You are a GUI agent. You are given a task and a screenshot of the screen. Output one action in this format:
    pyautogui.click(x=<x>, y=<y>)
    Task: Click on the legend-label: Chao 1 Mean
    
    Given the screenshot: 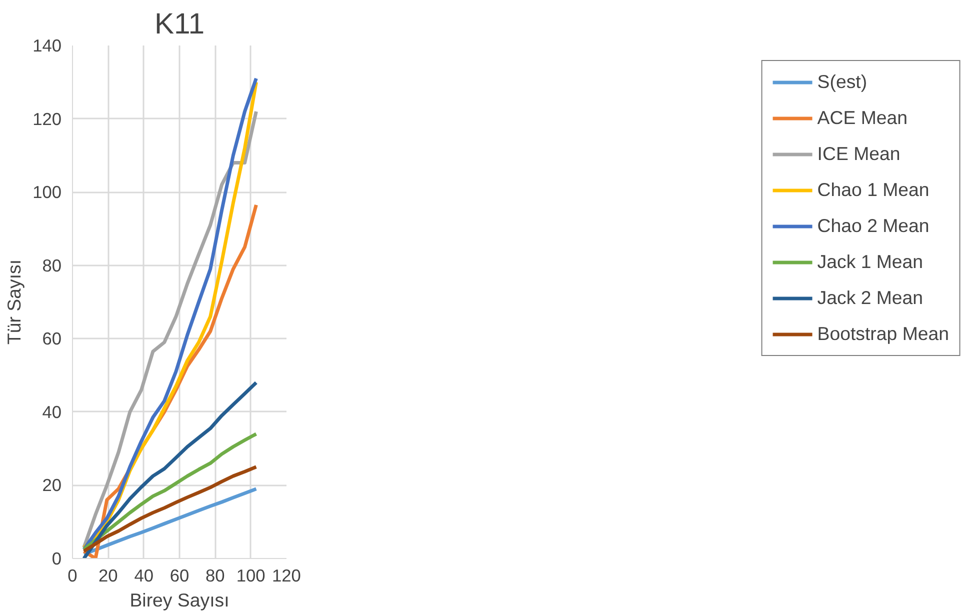 What is the action you would take?
    pyautogui.click(x=873, y=190)
    